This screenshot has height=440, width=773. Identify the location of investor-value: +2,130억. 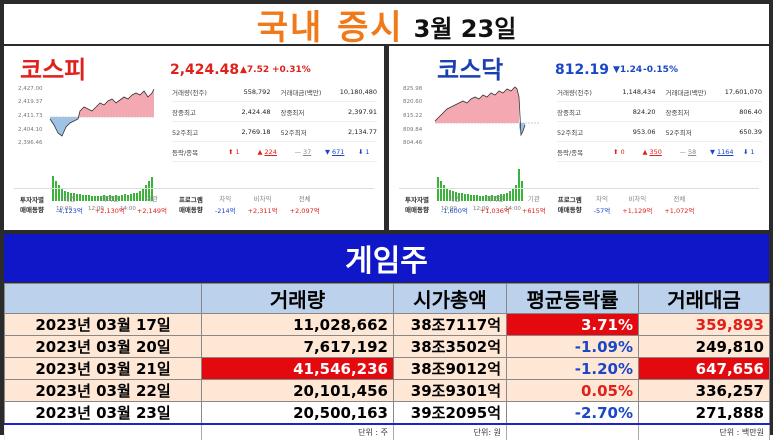
(109, 210).